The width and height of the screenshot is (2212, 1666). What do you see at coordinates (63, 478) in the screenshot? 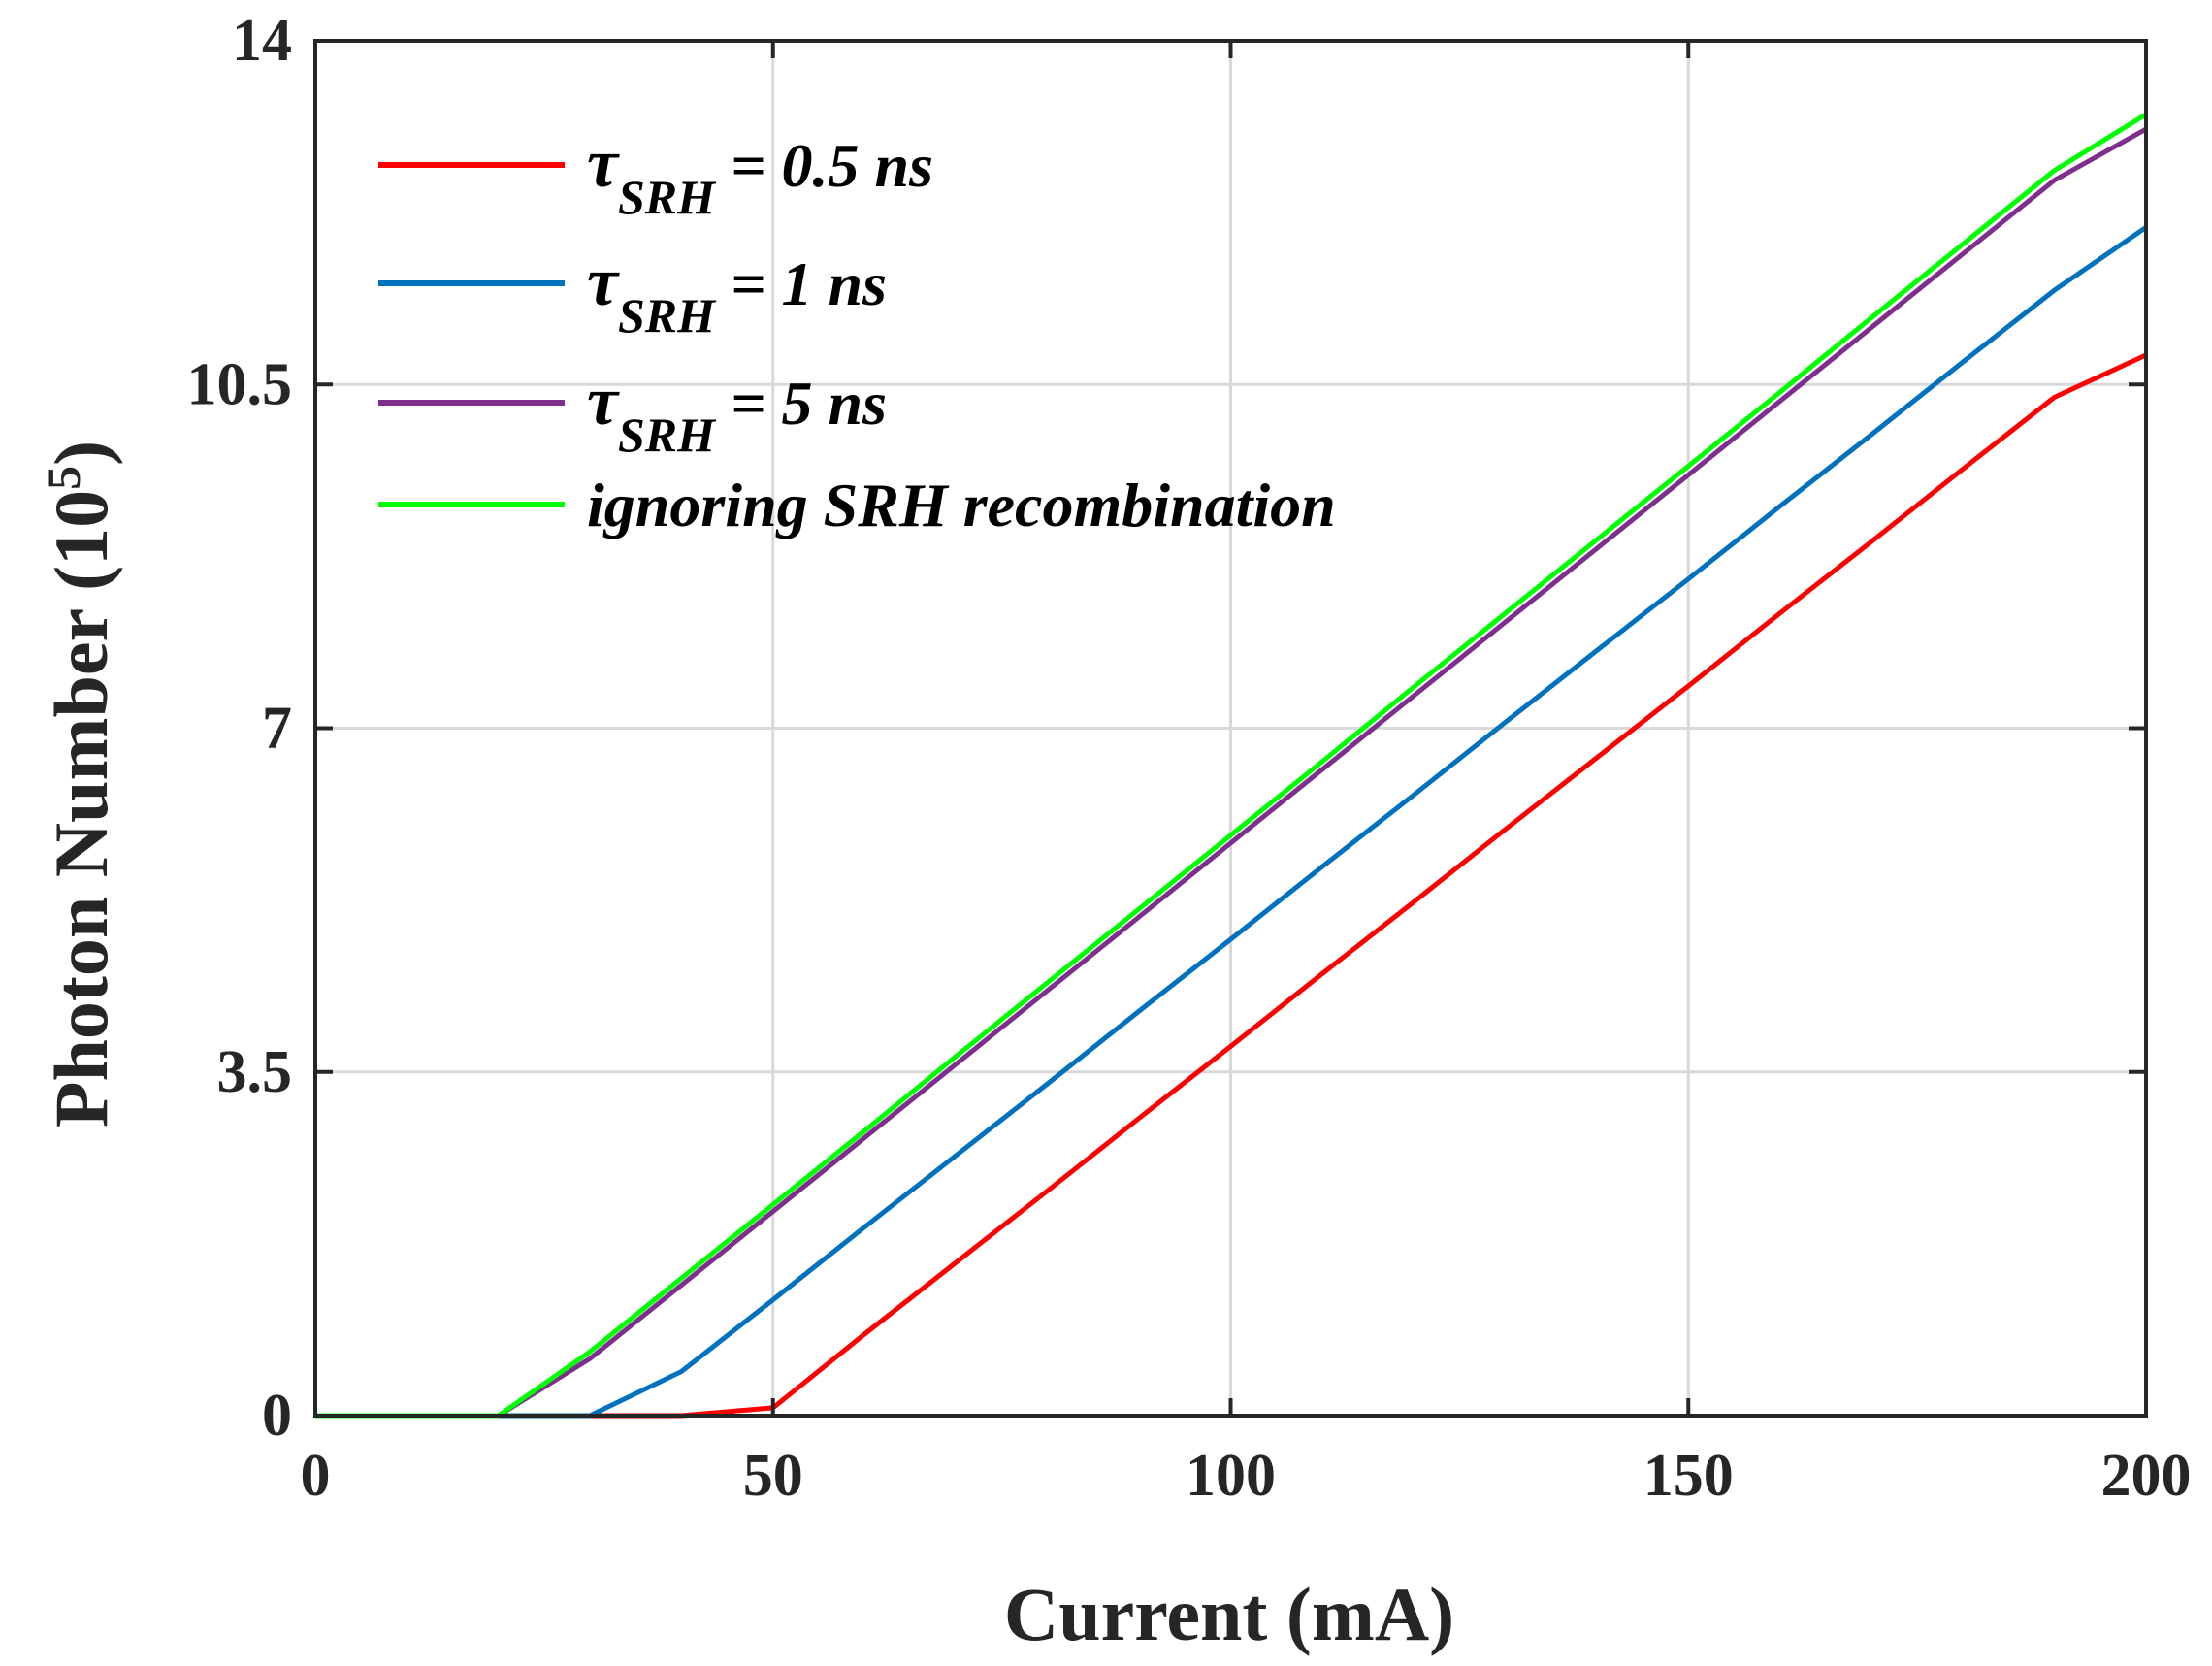
I see `y-axis-label-exponent: 5` at bounding box center [63, 478].